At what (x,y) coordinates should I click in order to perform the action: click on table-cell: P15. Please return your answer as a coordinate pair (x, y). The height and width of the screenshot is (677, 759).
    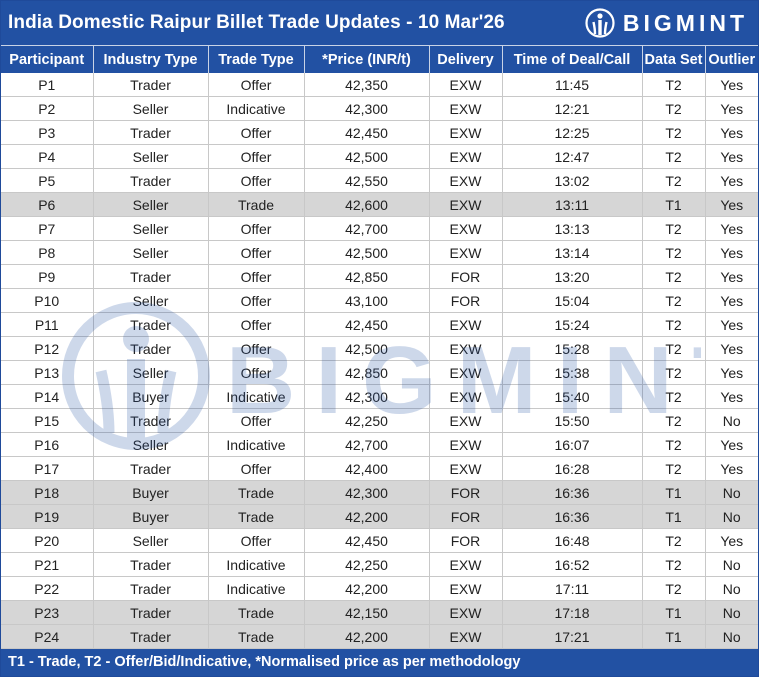
    Looking at the image, I should click on (47, 420).